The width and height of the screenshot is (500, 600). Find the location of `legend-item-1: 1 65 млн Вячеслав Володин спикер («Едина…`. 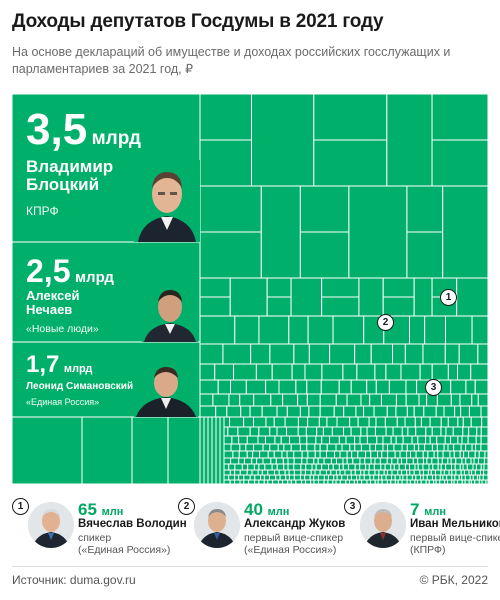

legend-item-1: 1 65 млн Вячеслав Володин спикер («Едина… is located at coordinates (99, 526).